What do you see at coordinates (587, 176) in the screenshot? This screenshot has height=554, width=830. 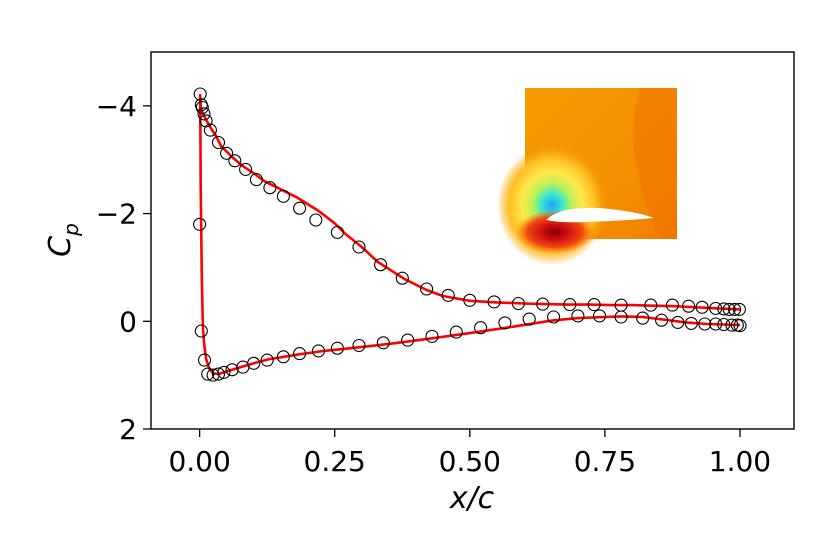 I see `inset-contour-image` at bounding box center [587, 176].